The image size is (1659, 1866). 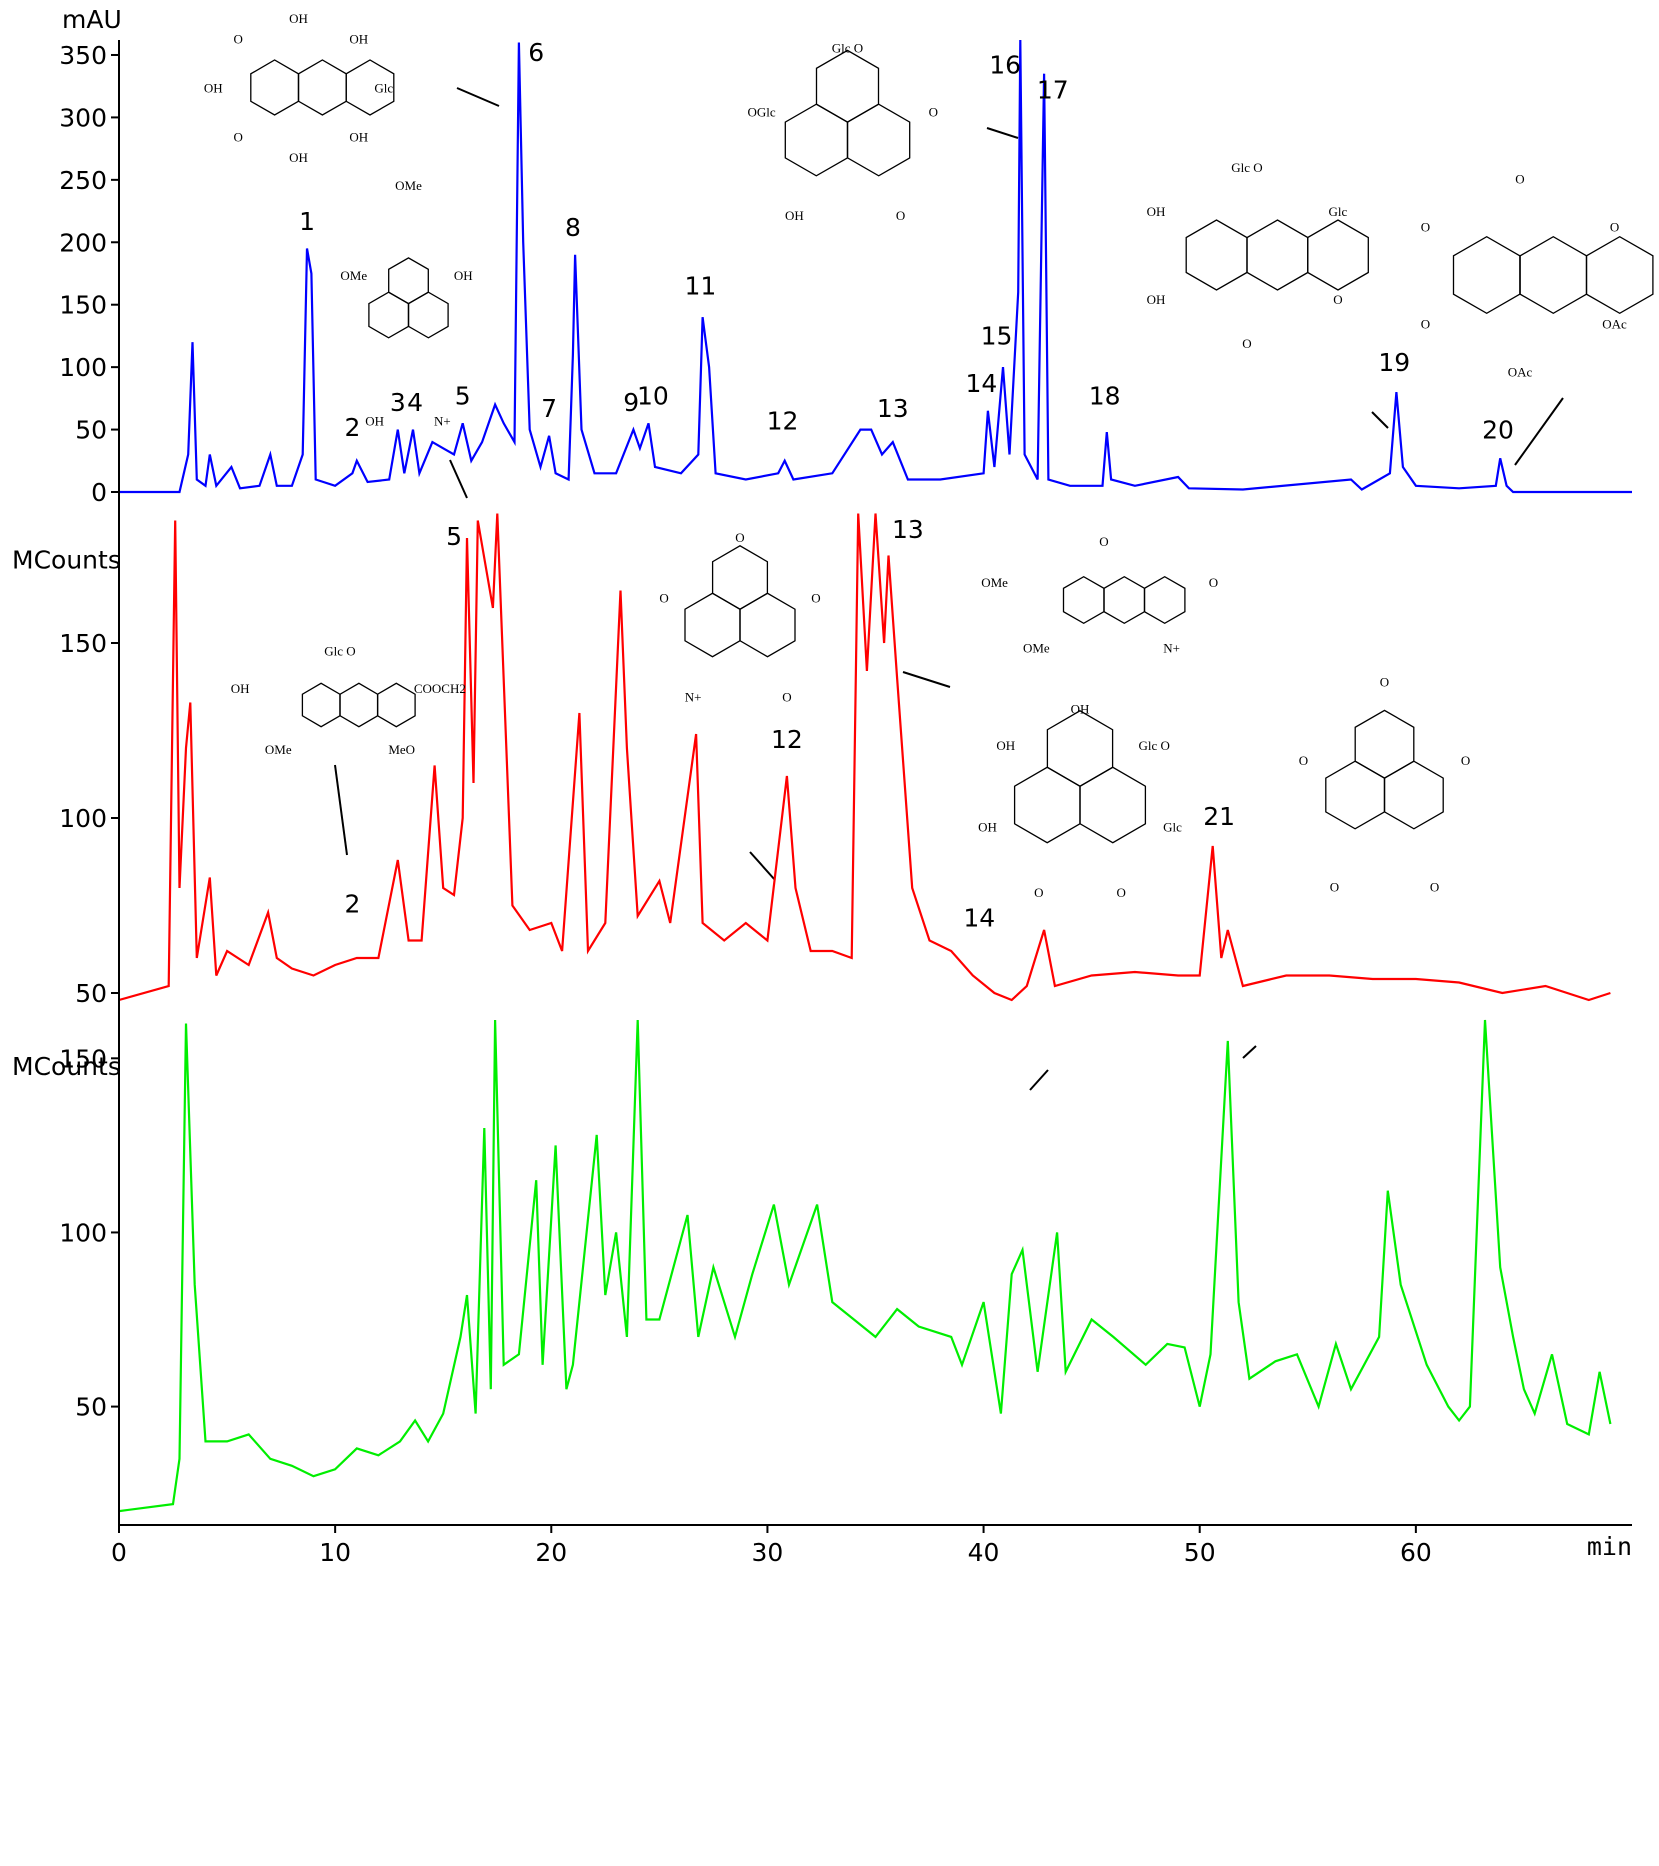 What do you see at coordinates (415, 402) in the screenshot?
I see `peak-label: 4` at bounding box center [415, 402].